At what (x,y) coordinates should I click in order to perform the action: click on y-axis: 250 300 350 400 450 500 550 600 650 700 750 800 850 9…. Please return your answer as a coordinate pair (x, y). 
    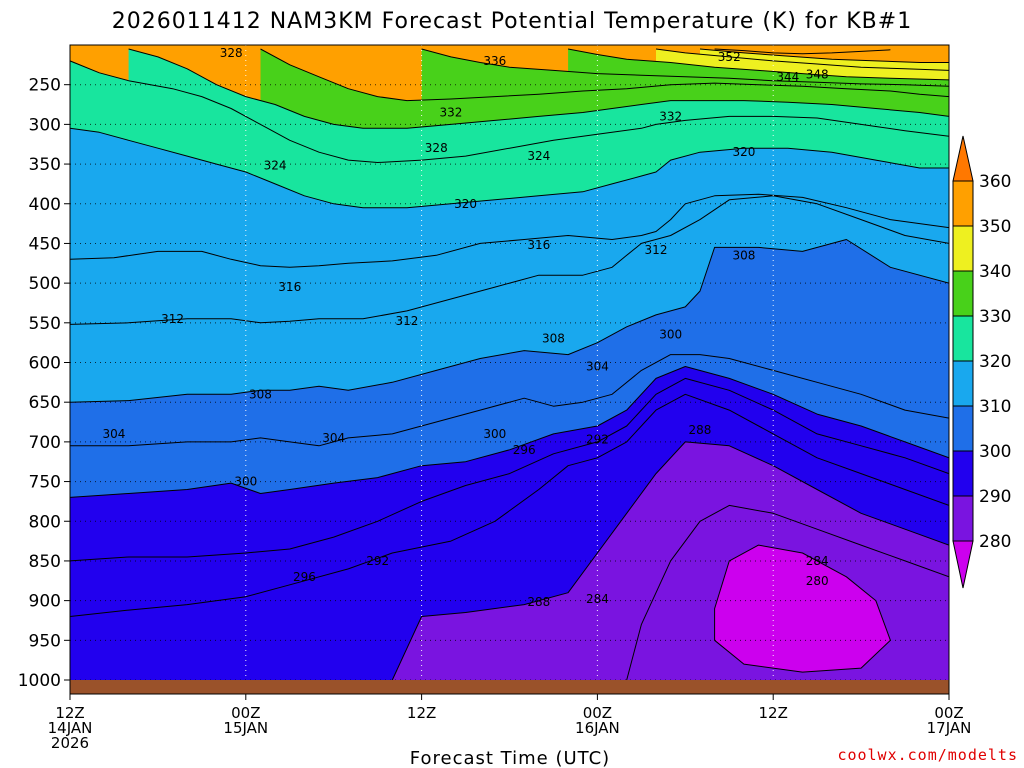
    Looking at the image, I should click on (44, 383).